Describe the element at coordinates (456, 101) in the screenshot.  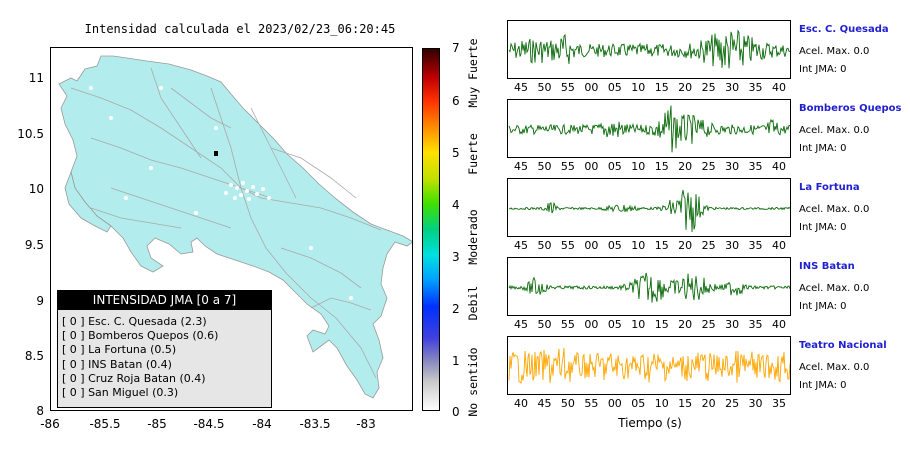
I see `colorbar-number: 6` at that location.